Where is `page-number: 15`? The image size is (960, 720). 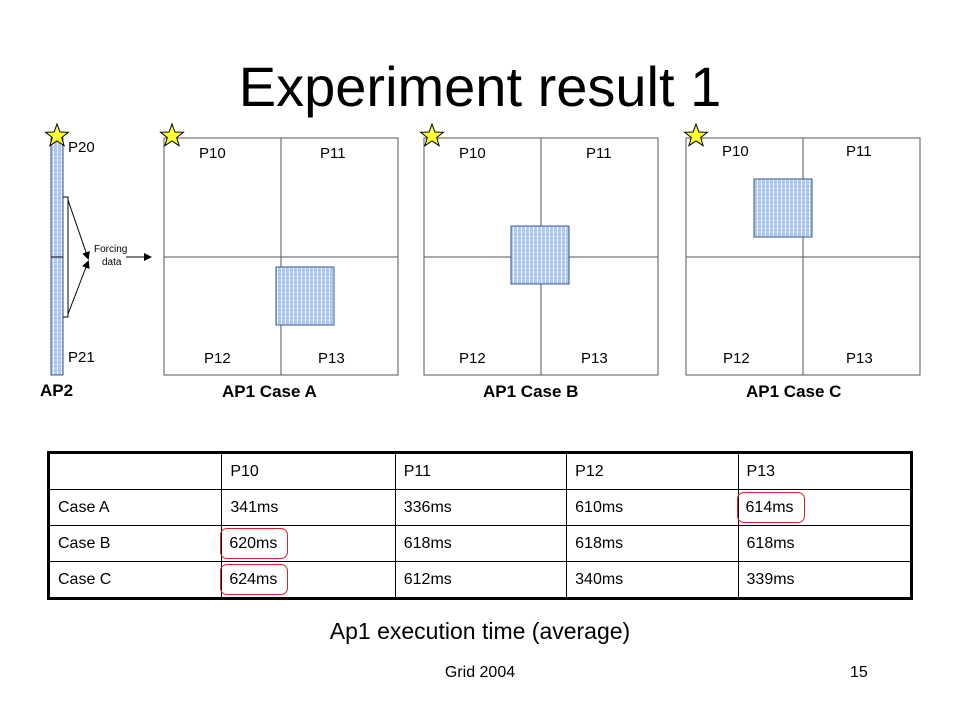
page-number: 15 is located at coordinates (859, 672).